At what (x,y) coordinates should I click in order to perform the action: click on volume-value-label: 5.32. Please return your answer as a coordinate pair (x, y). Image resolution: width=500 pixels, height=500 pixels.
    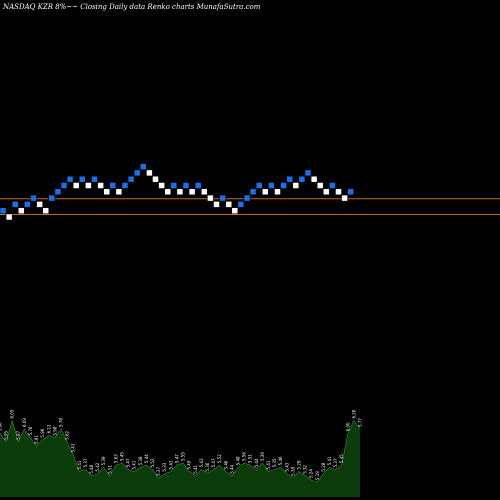
    Looking at the image, I should click on (305, 468).